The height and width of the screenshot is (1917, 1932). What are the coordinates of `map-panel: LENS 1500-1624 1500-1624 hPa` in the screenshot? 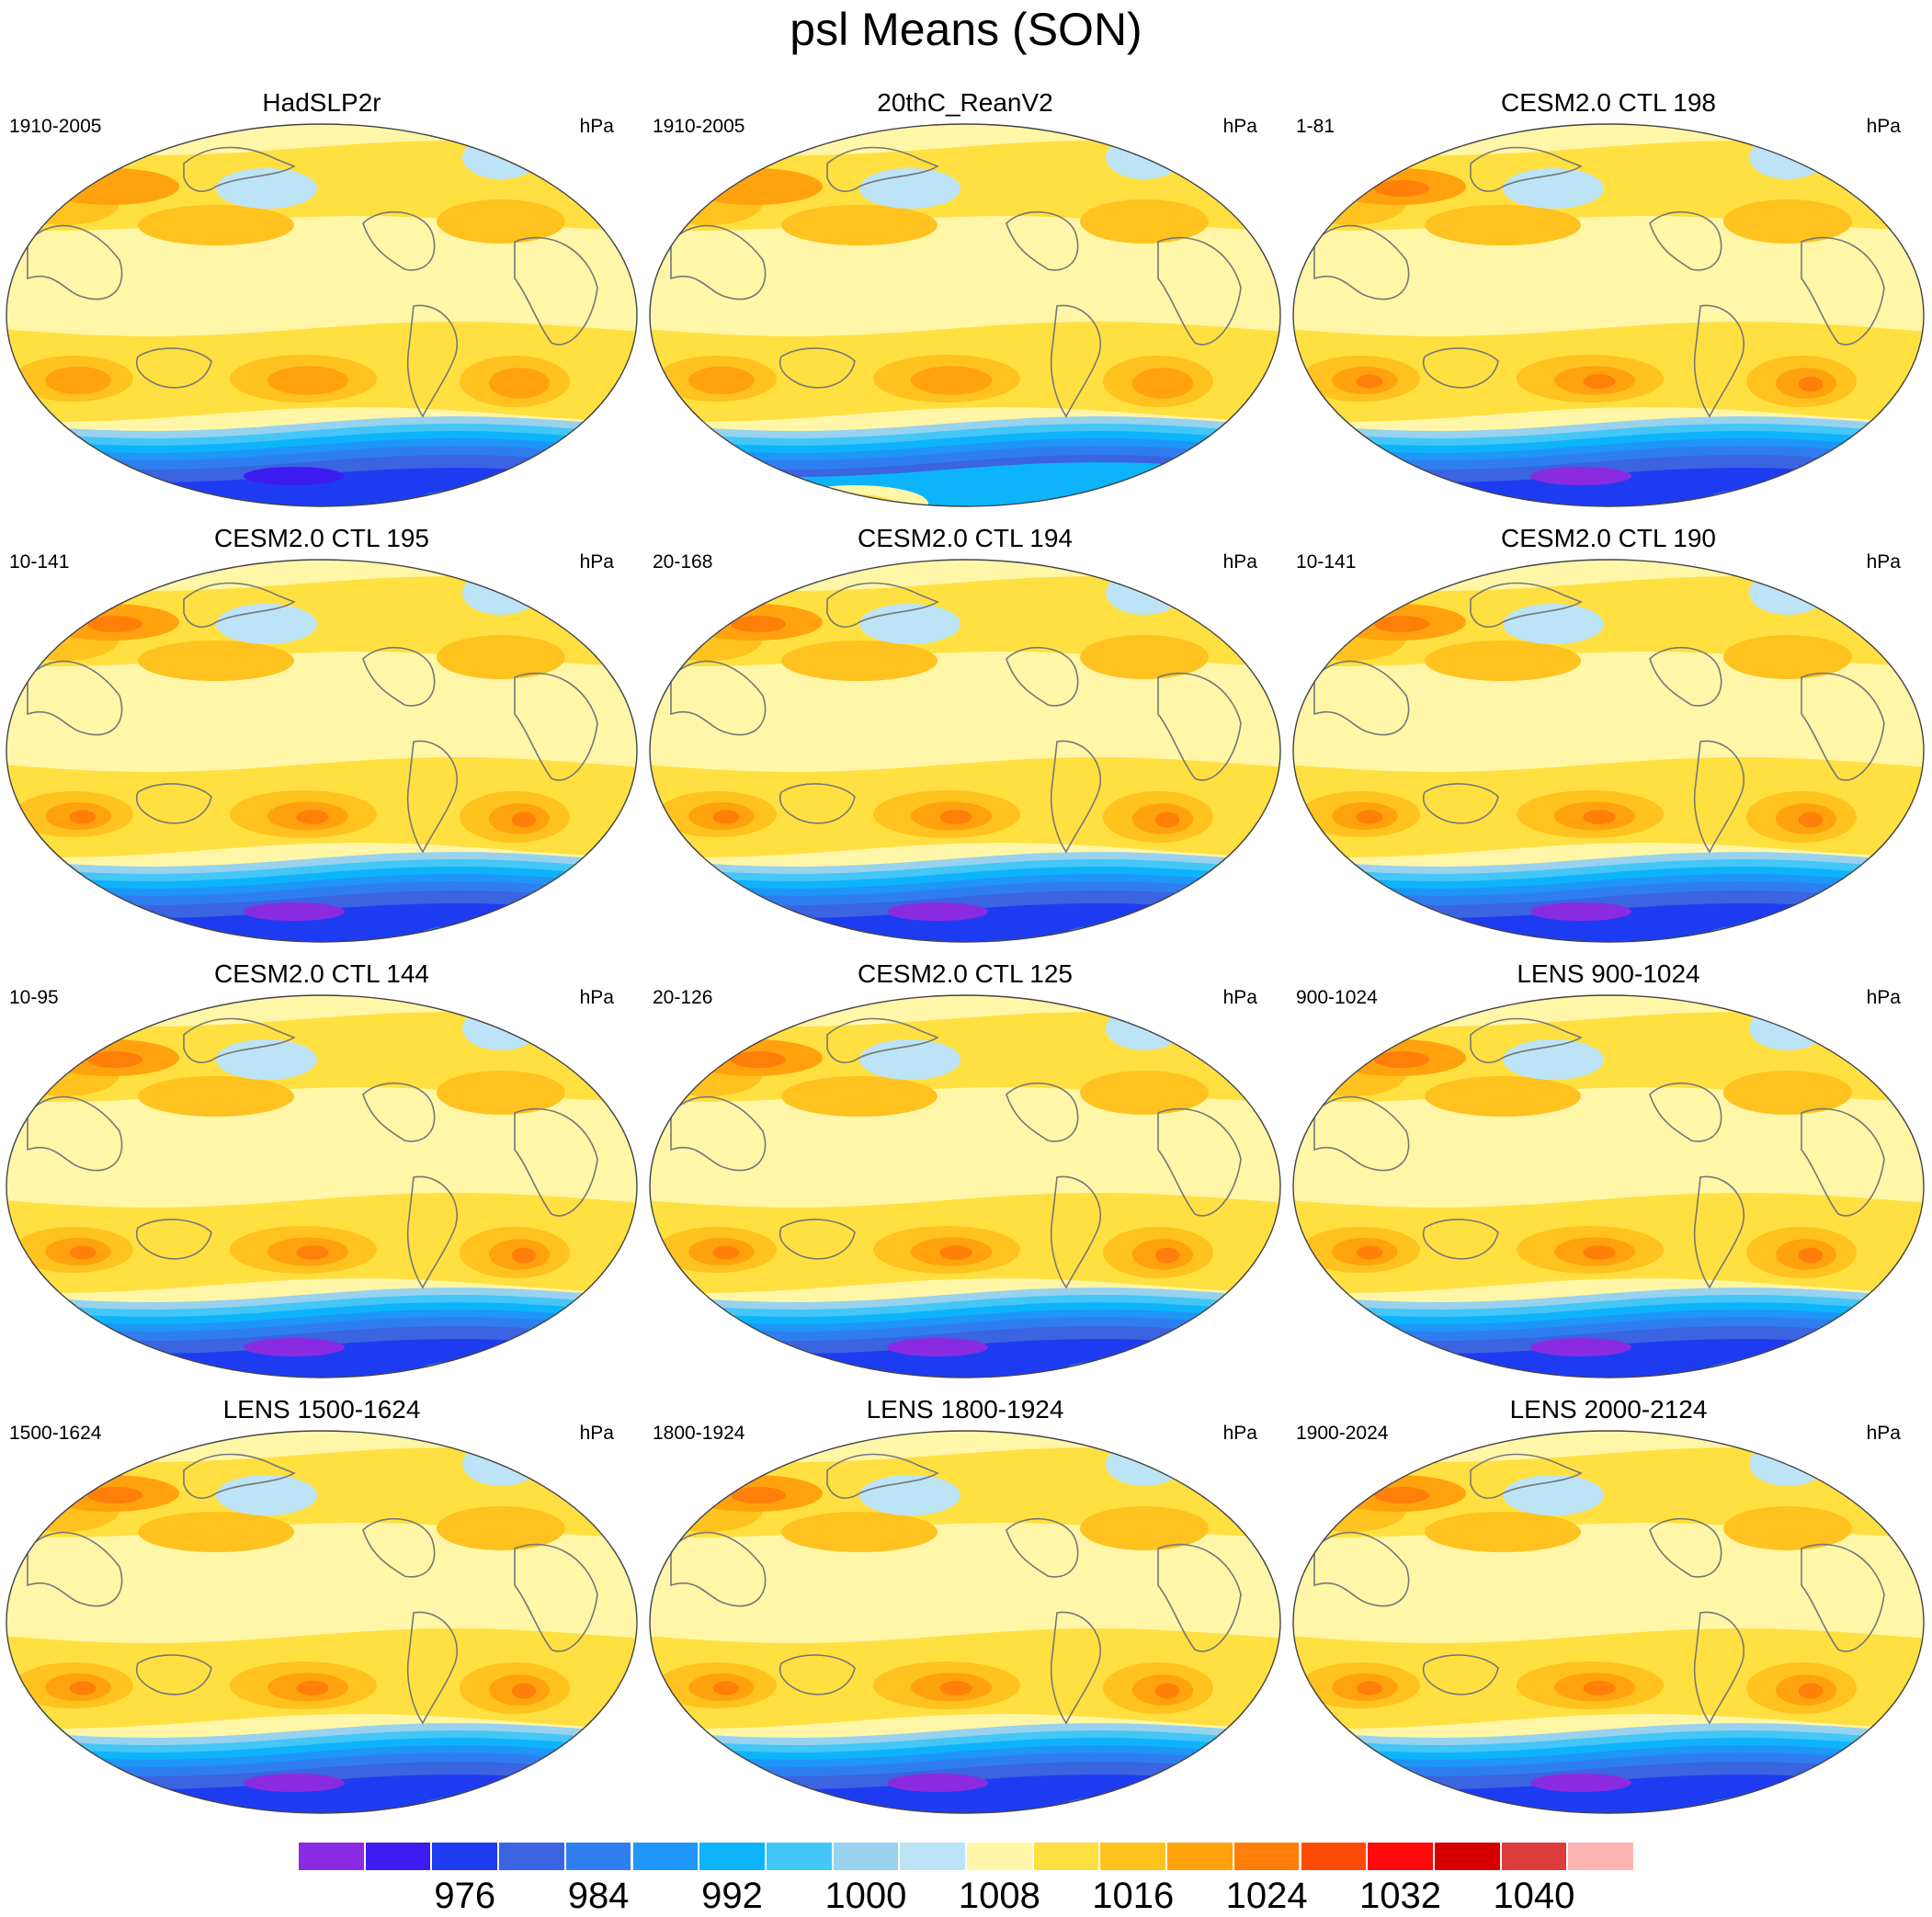 It's located at (321, 1612).